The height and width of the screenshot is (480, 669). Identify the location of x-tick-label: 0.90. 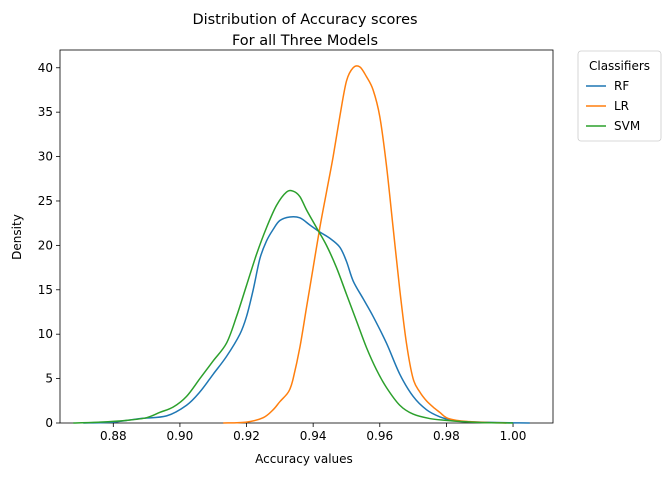
(180, 436).